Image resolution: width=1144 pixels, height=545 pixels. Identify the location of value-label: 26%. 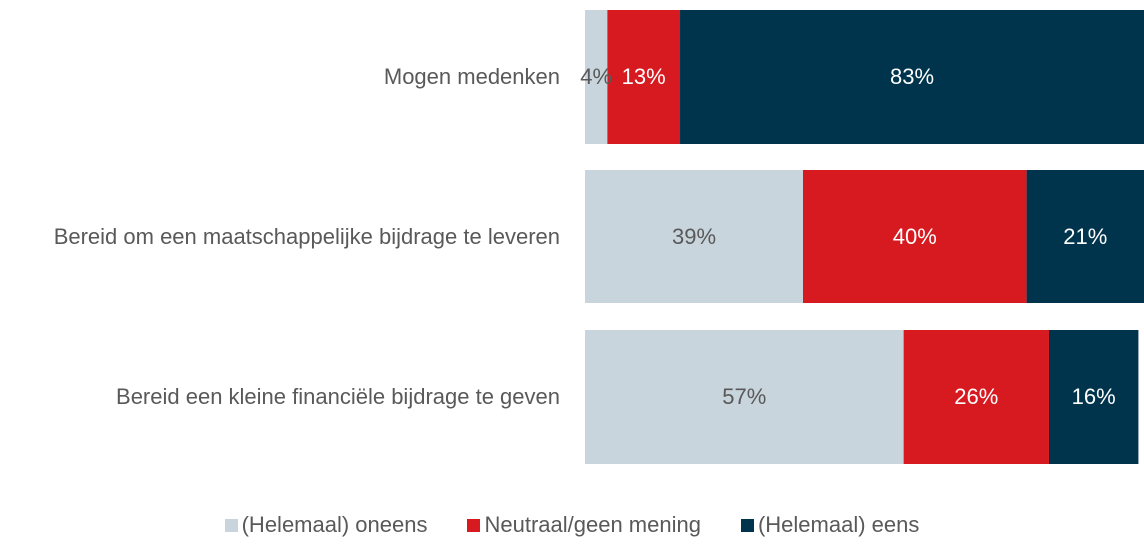
(976, 396).